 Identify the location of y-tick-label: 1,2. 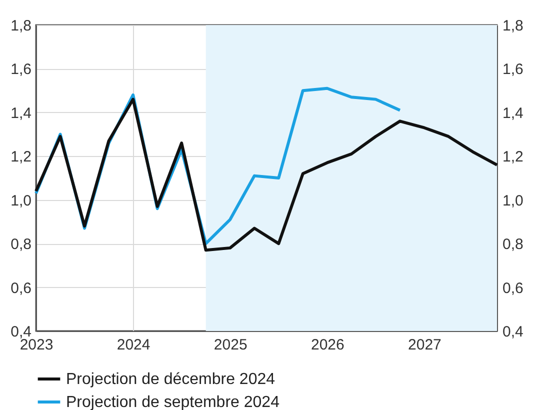
(21, 157).